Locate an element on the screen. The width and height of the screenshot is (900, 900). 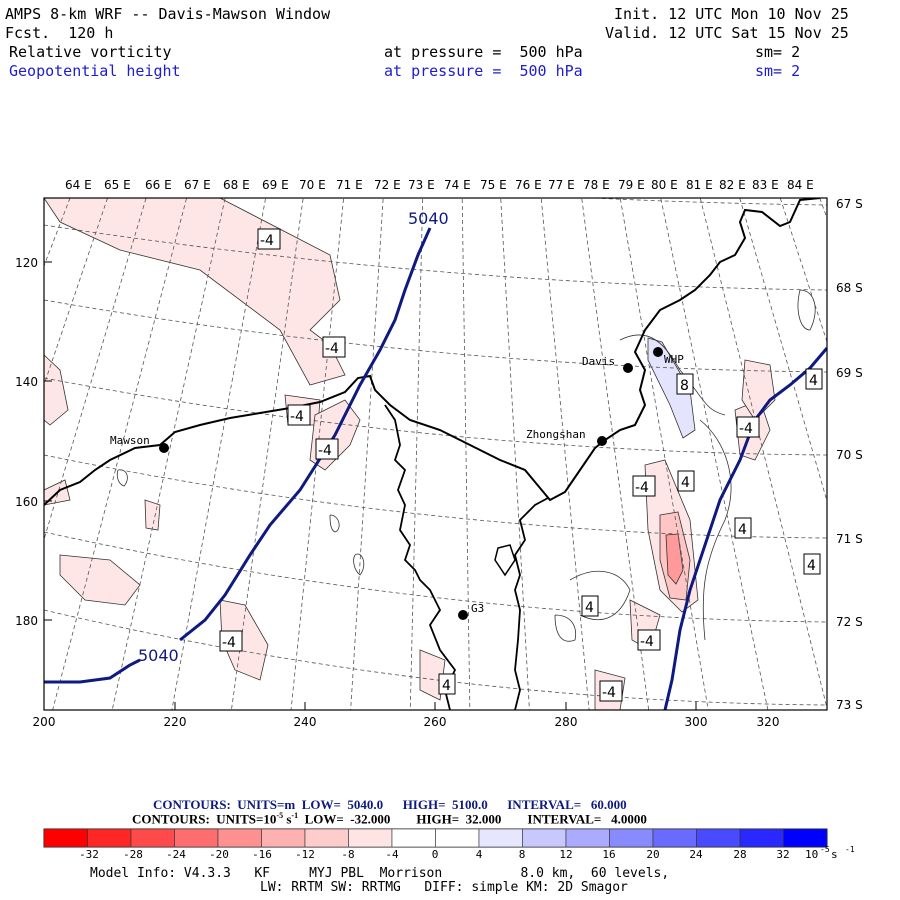
station-label-g3: G3 is located at coordinates (477, 608).